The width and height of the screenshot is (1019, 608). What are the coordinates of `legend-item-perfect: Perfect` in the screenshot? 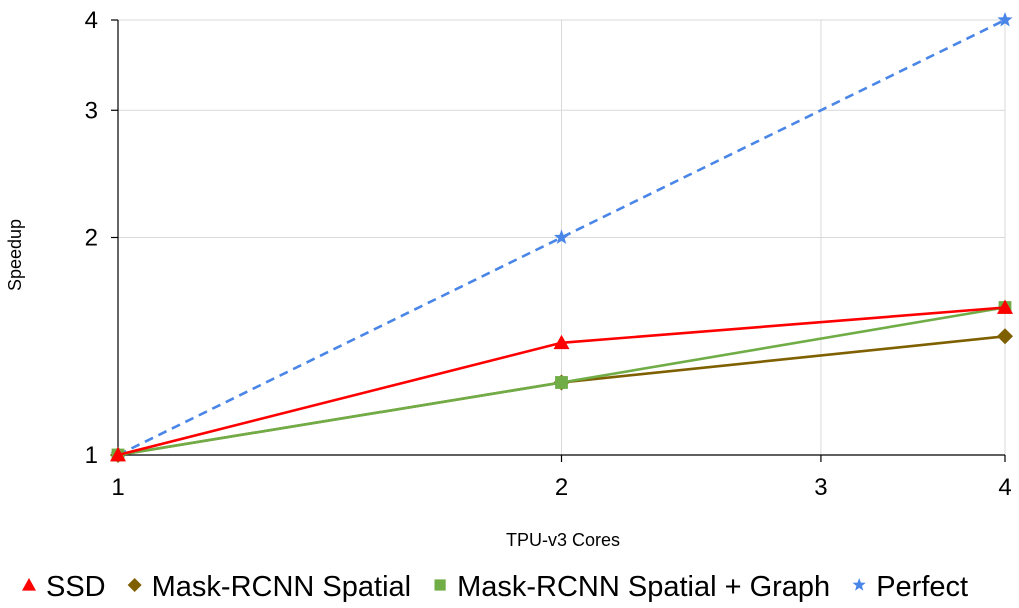 It's located at (910, 587).